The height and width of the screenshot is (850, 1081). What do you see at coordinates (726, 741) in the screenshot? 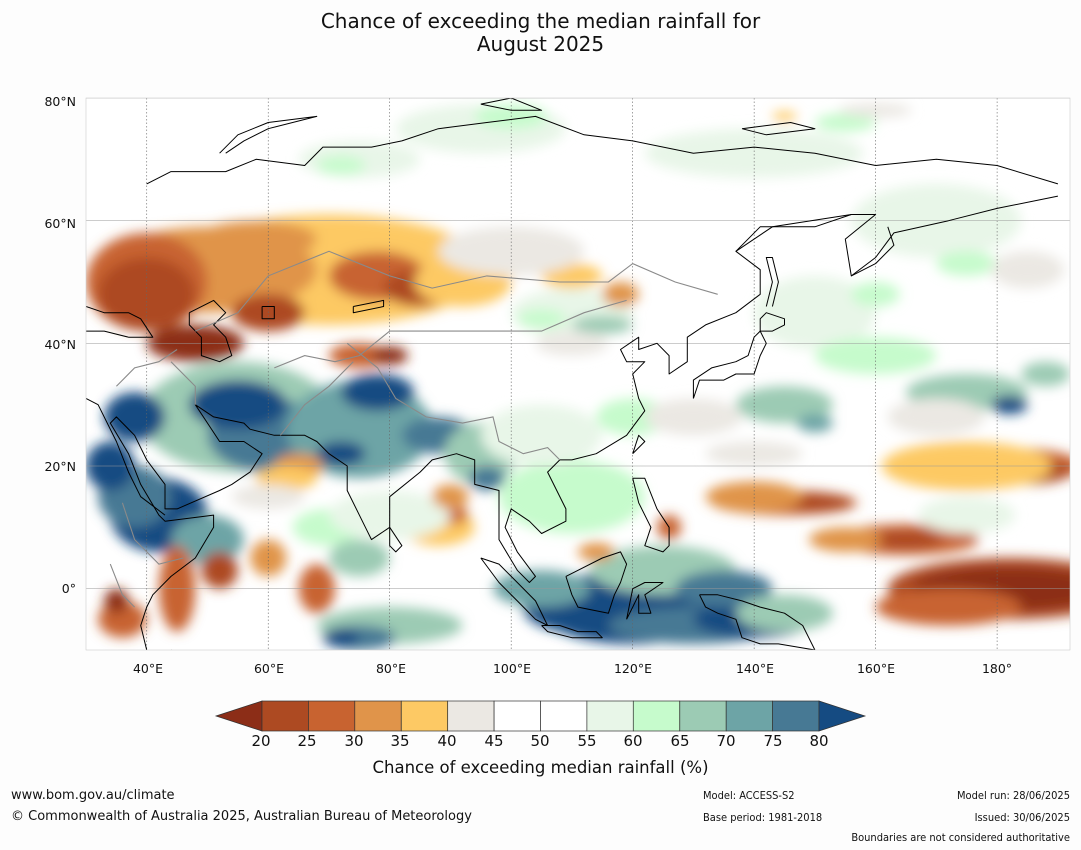
I see `colorbar-tick: 70` at bounding box center [726, 741].